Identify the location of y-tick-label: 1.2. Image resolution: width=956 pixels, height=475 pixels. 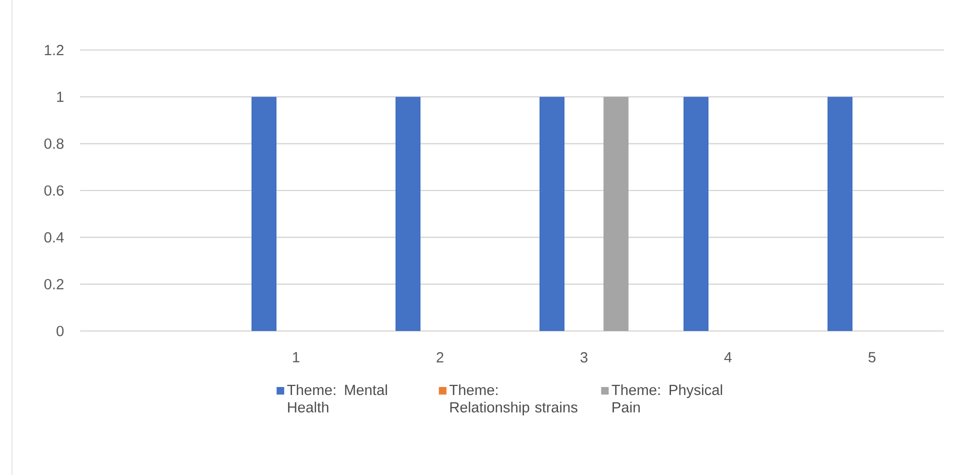
(54, 50).